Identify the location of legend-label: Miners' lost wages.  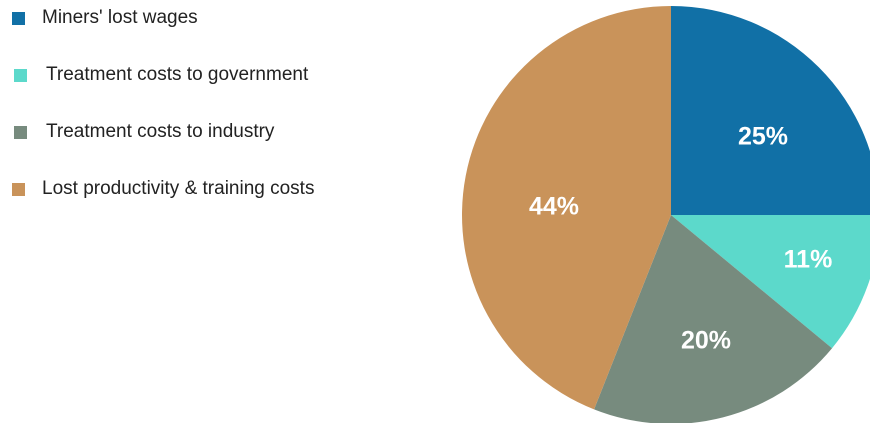
(120, 17).